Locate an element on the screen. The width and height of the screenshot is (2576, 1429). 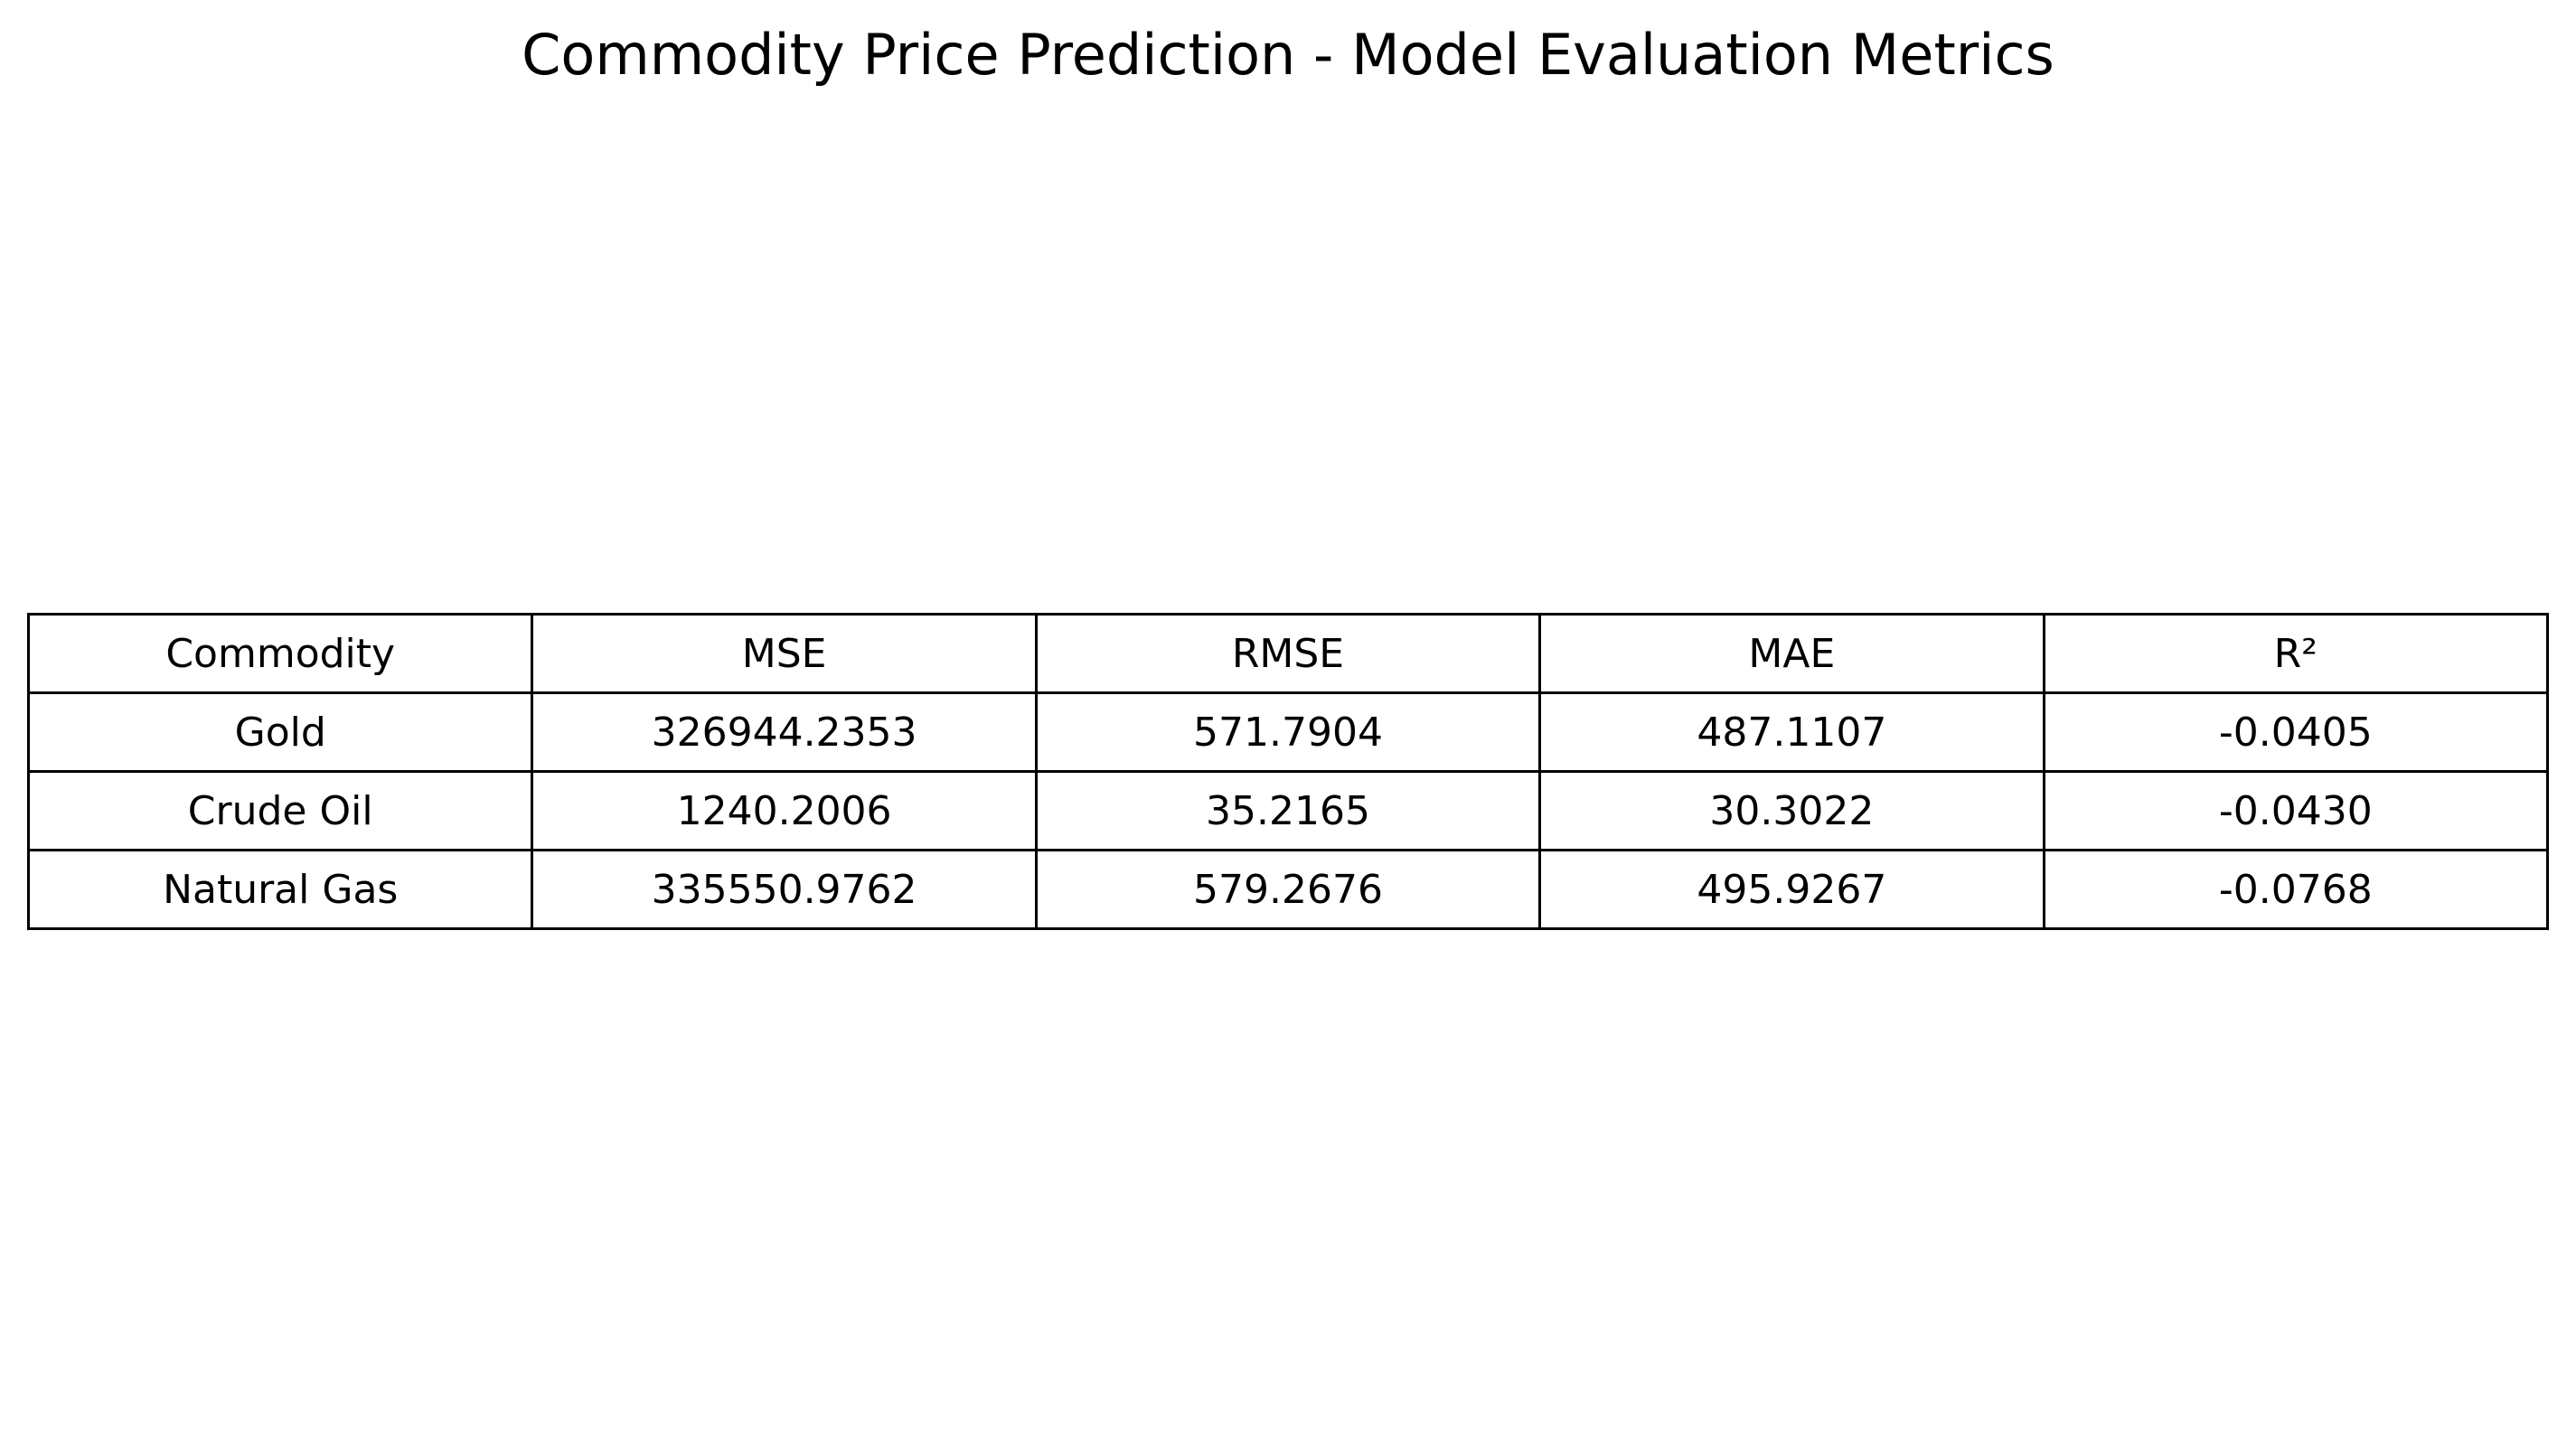
column-header-mse: MSE is located at coordinates (785, 653).